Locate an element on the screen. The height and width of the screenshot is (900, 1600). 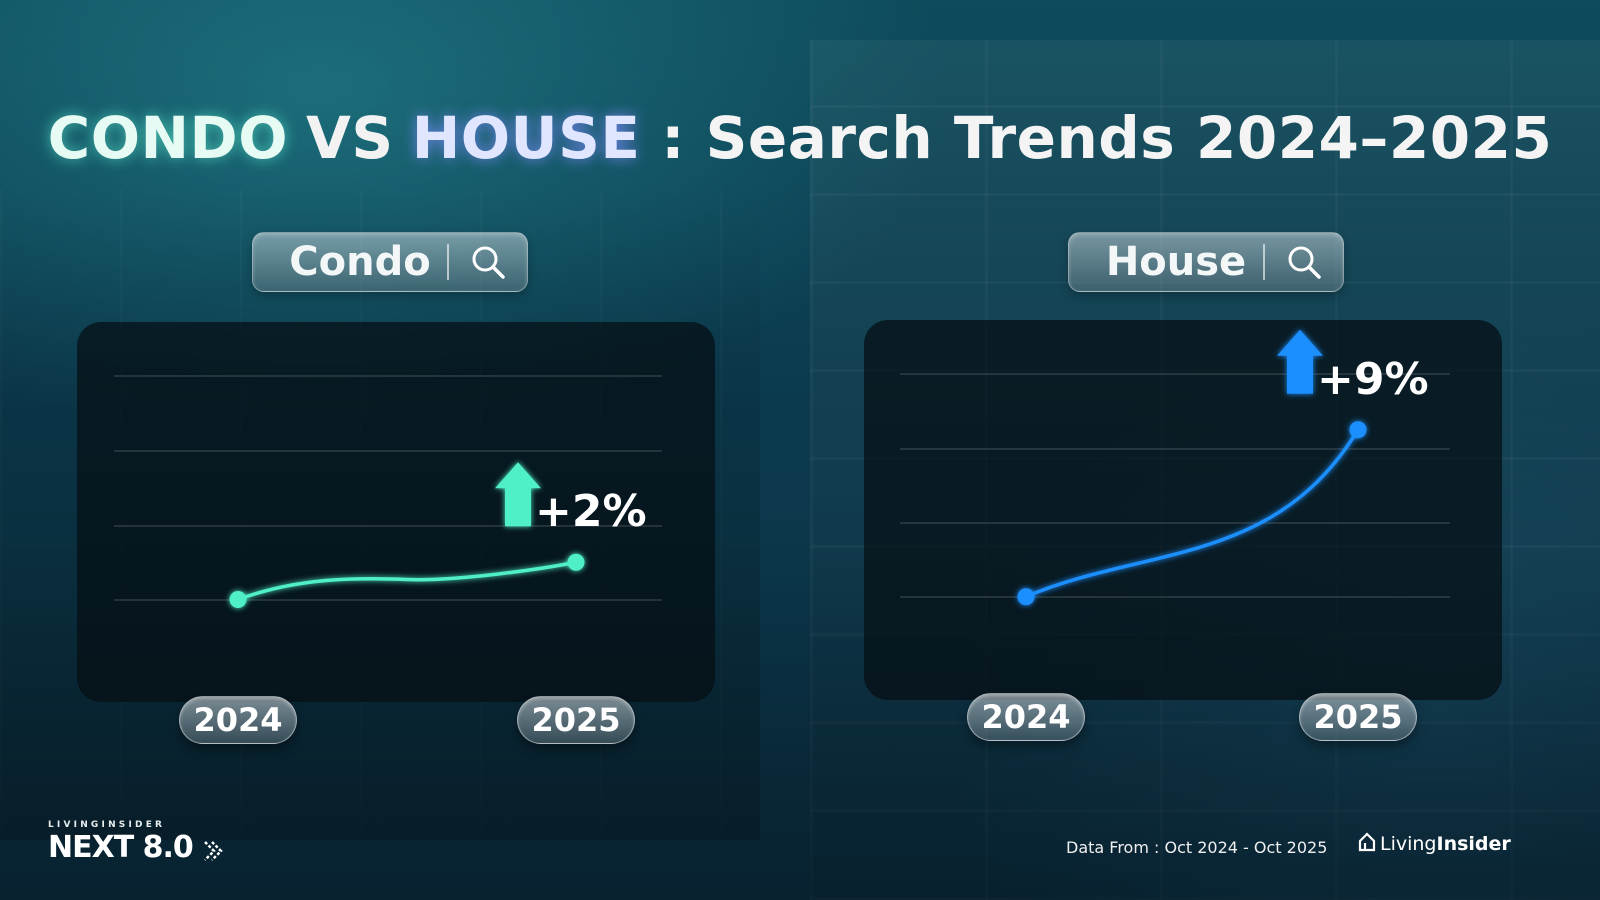
title-house: HOUSE is located at coordinates (526, 138).